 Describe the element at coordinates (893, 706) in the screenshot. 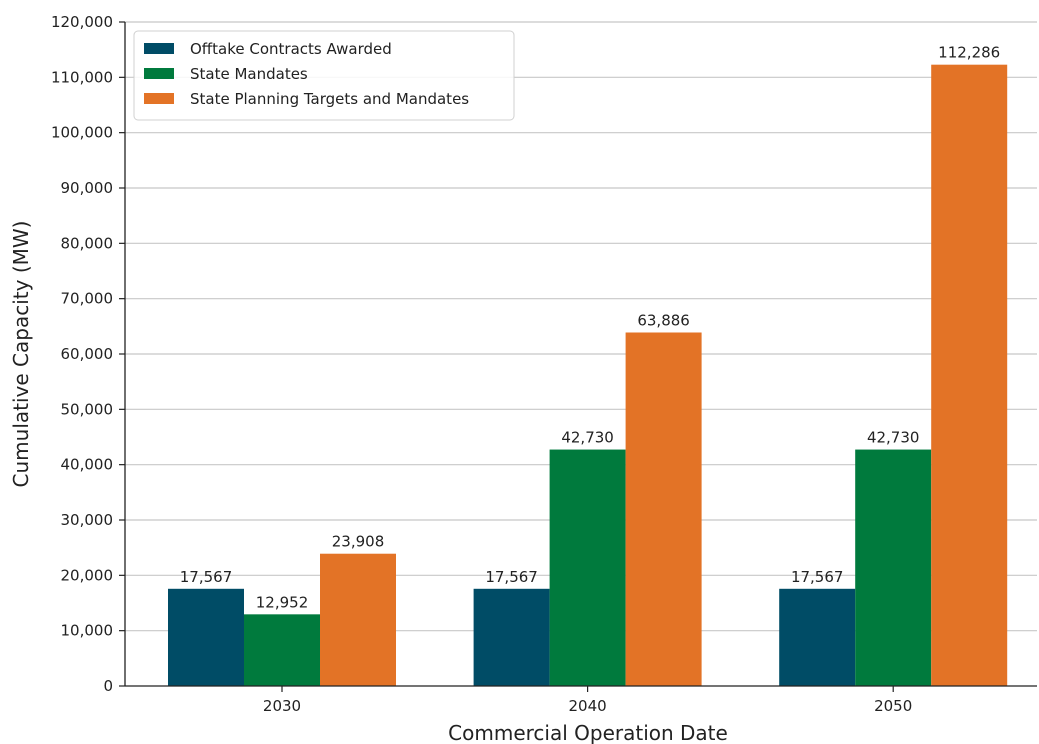

I see `x-tick-label: 2050` at that location.